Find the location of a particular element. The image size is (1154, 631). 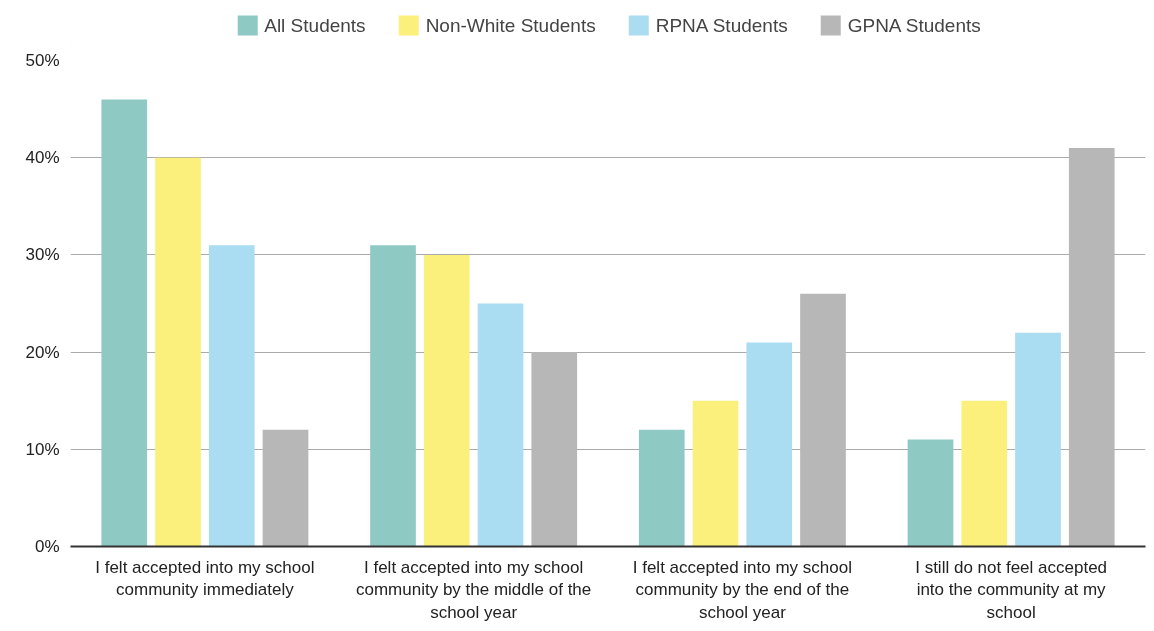

y-tick-label: 40% is located at coordinates (42, 158).